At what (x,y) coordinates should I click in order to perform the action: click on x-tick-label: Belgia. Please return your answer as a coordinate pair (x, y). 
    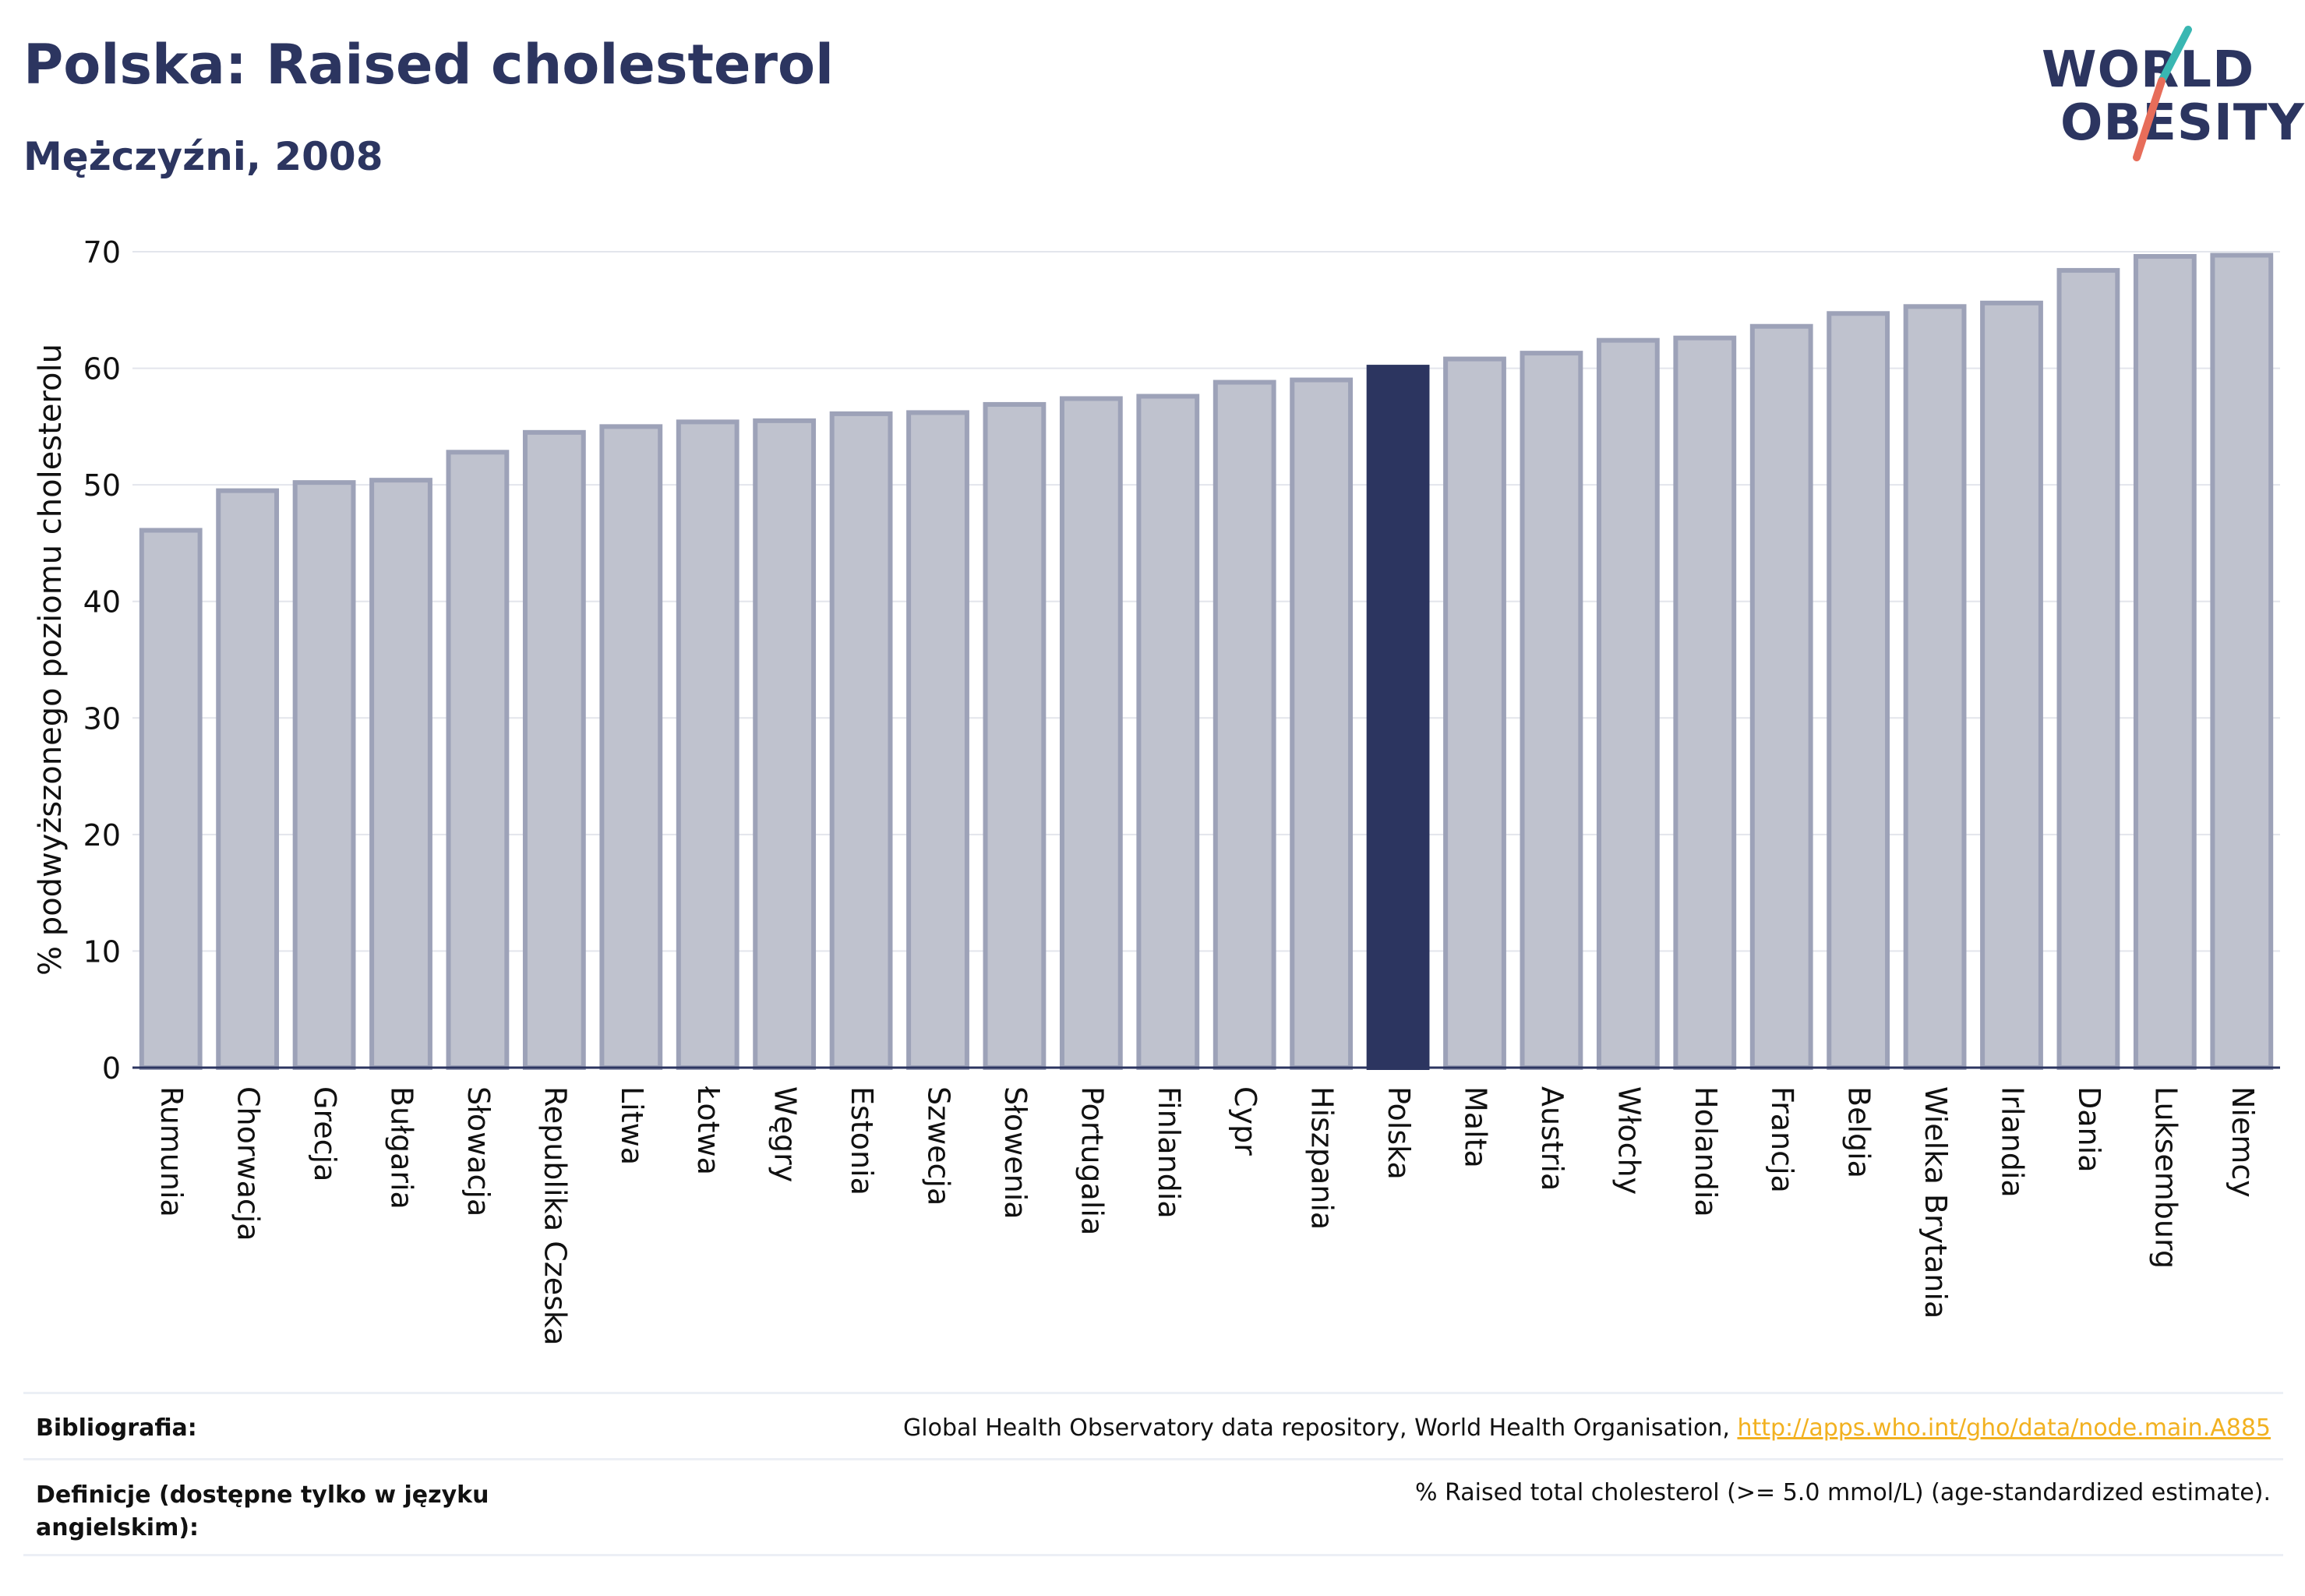
    Looking at the image, I should click on (1859, 1132).